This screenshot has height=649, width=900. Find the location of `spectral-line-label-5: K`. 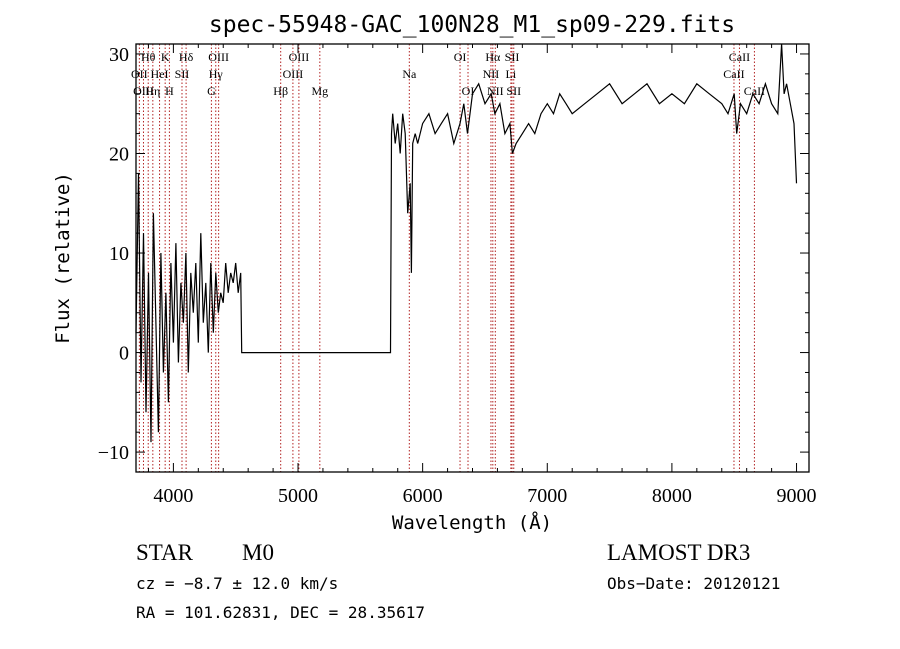

spectral-line-label-5: K is located at coordinates (165, 57).